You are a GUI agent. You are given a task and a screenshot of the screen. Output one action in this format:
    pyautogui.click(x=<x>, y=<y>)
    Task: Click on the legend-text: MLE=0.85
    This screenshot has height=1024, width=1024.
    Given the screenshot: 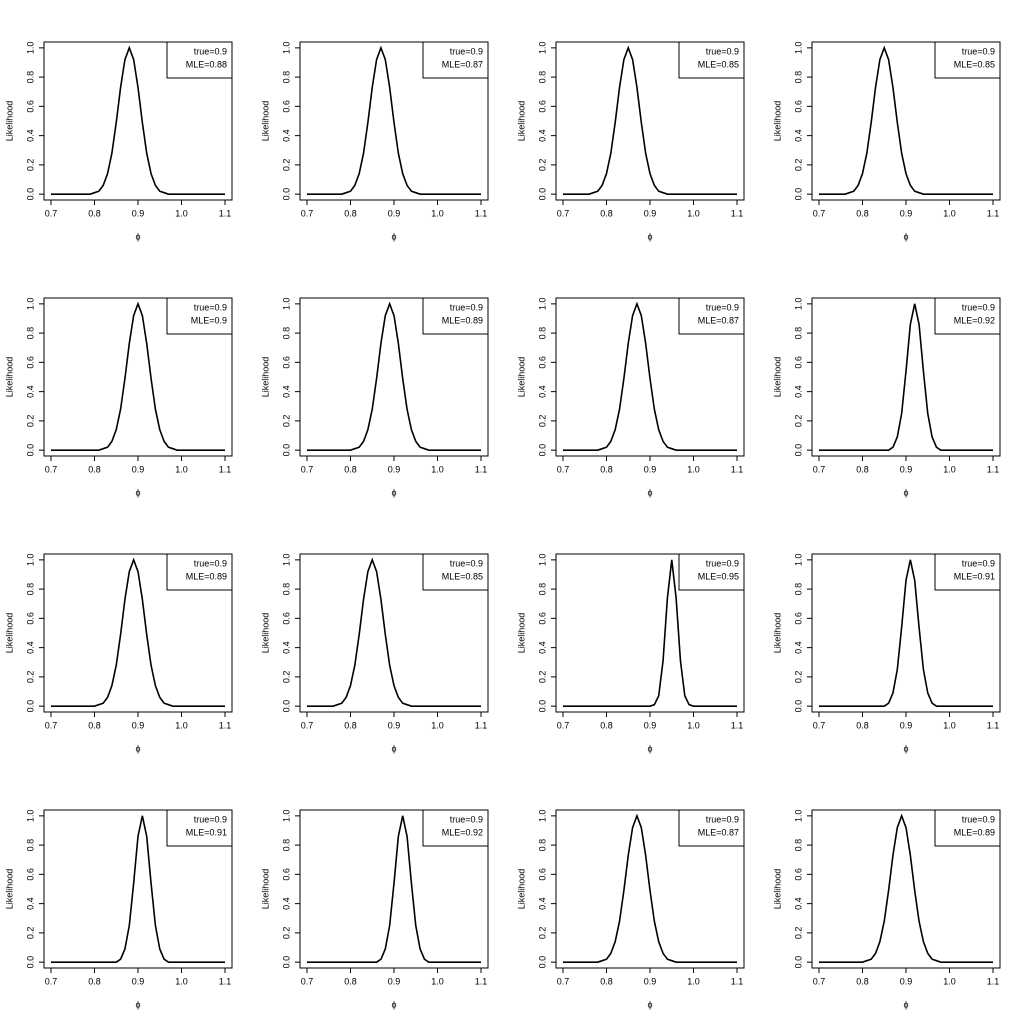 What is the action you would take?
    pyautogui.click(x=974, y=64)
    